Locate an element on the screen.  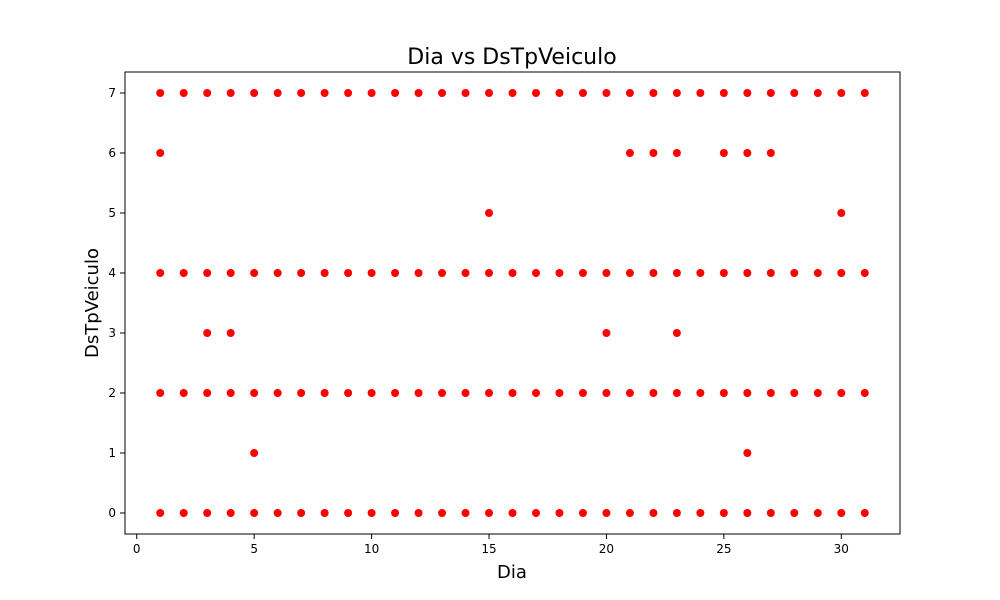
y-tick-label: 0 is located at coordinates (112, 513).